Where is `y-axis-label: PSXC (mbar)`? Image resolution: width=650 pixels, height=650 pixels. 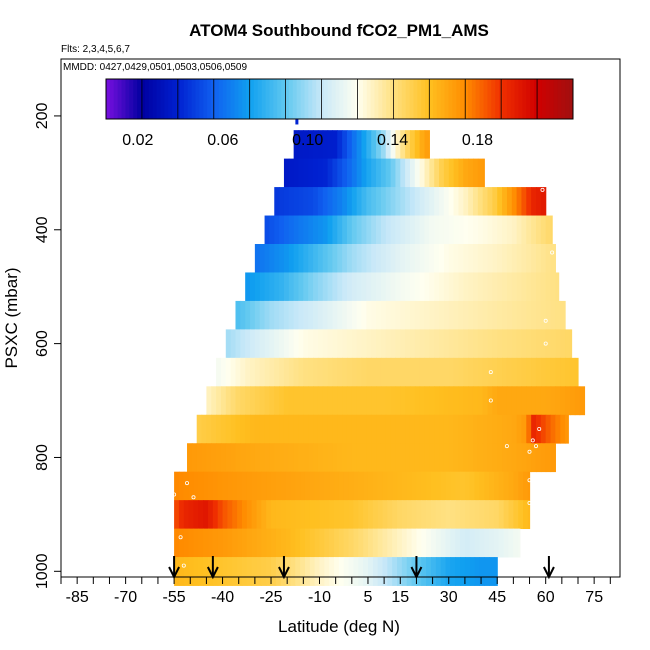
y-axis-label: PSXC (mbar) is located at coordinates (11, 317).